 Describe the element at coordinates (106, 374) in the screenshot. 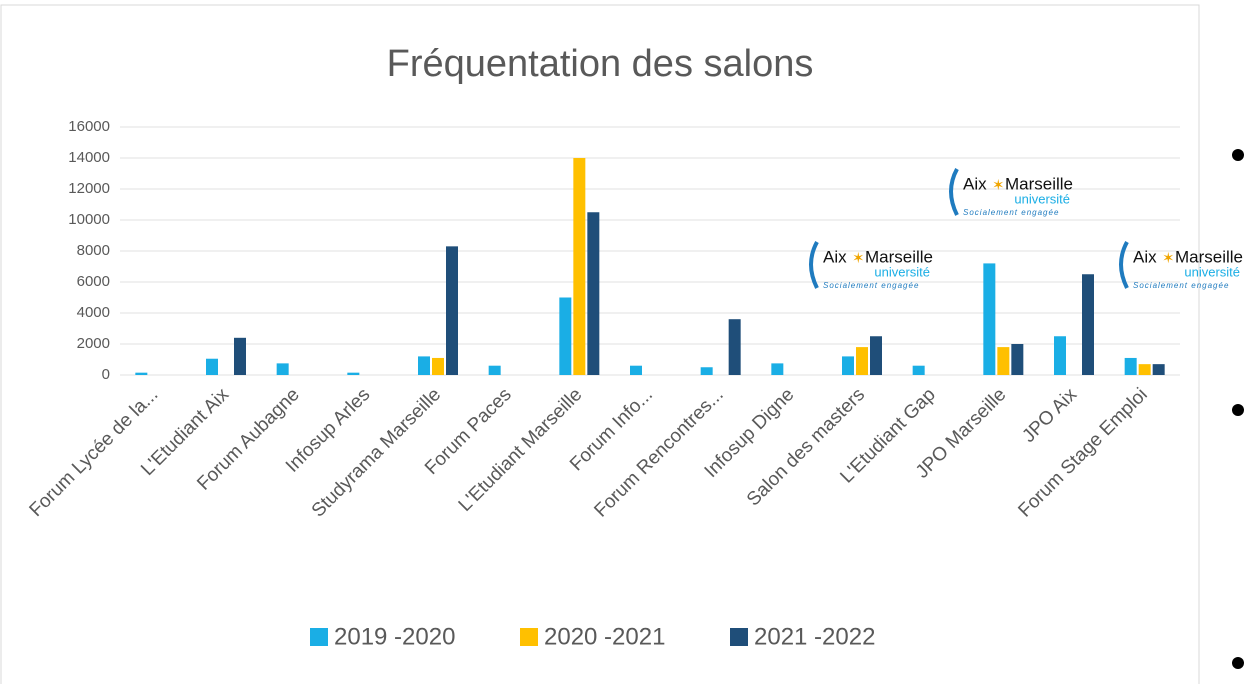

I see `y-tick-label: 0` at that location.